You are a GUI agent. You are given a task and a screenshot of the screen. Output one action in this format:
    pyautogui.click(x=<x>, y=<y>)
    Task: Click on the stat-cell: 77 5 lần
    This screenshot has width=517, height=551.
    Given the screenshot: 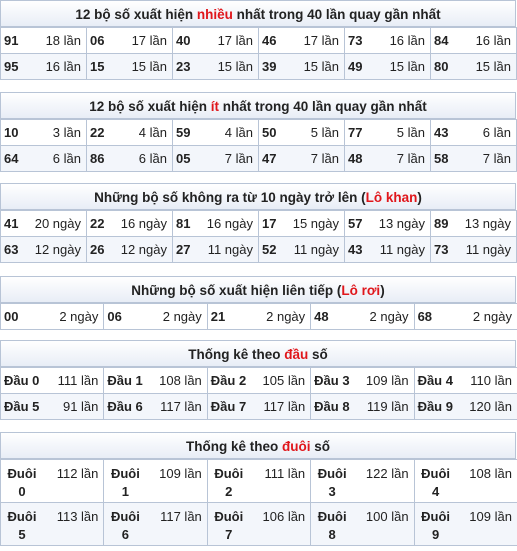 What is the action you would take?
    pyautogui.click(x=387, y=132)
    